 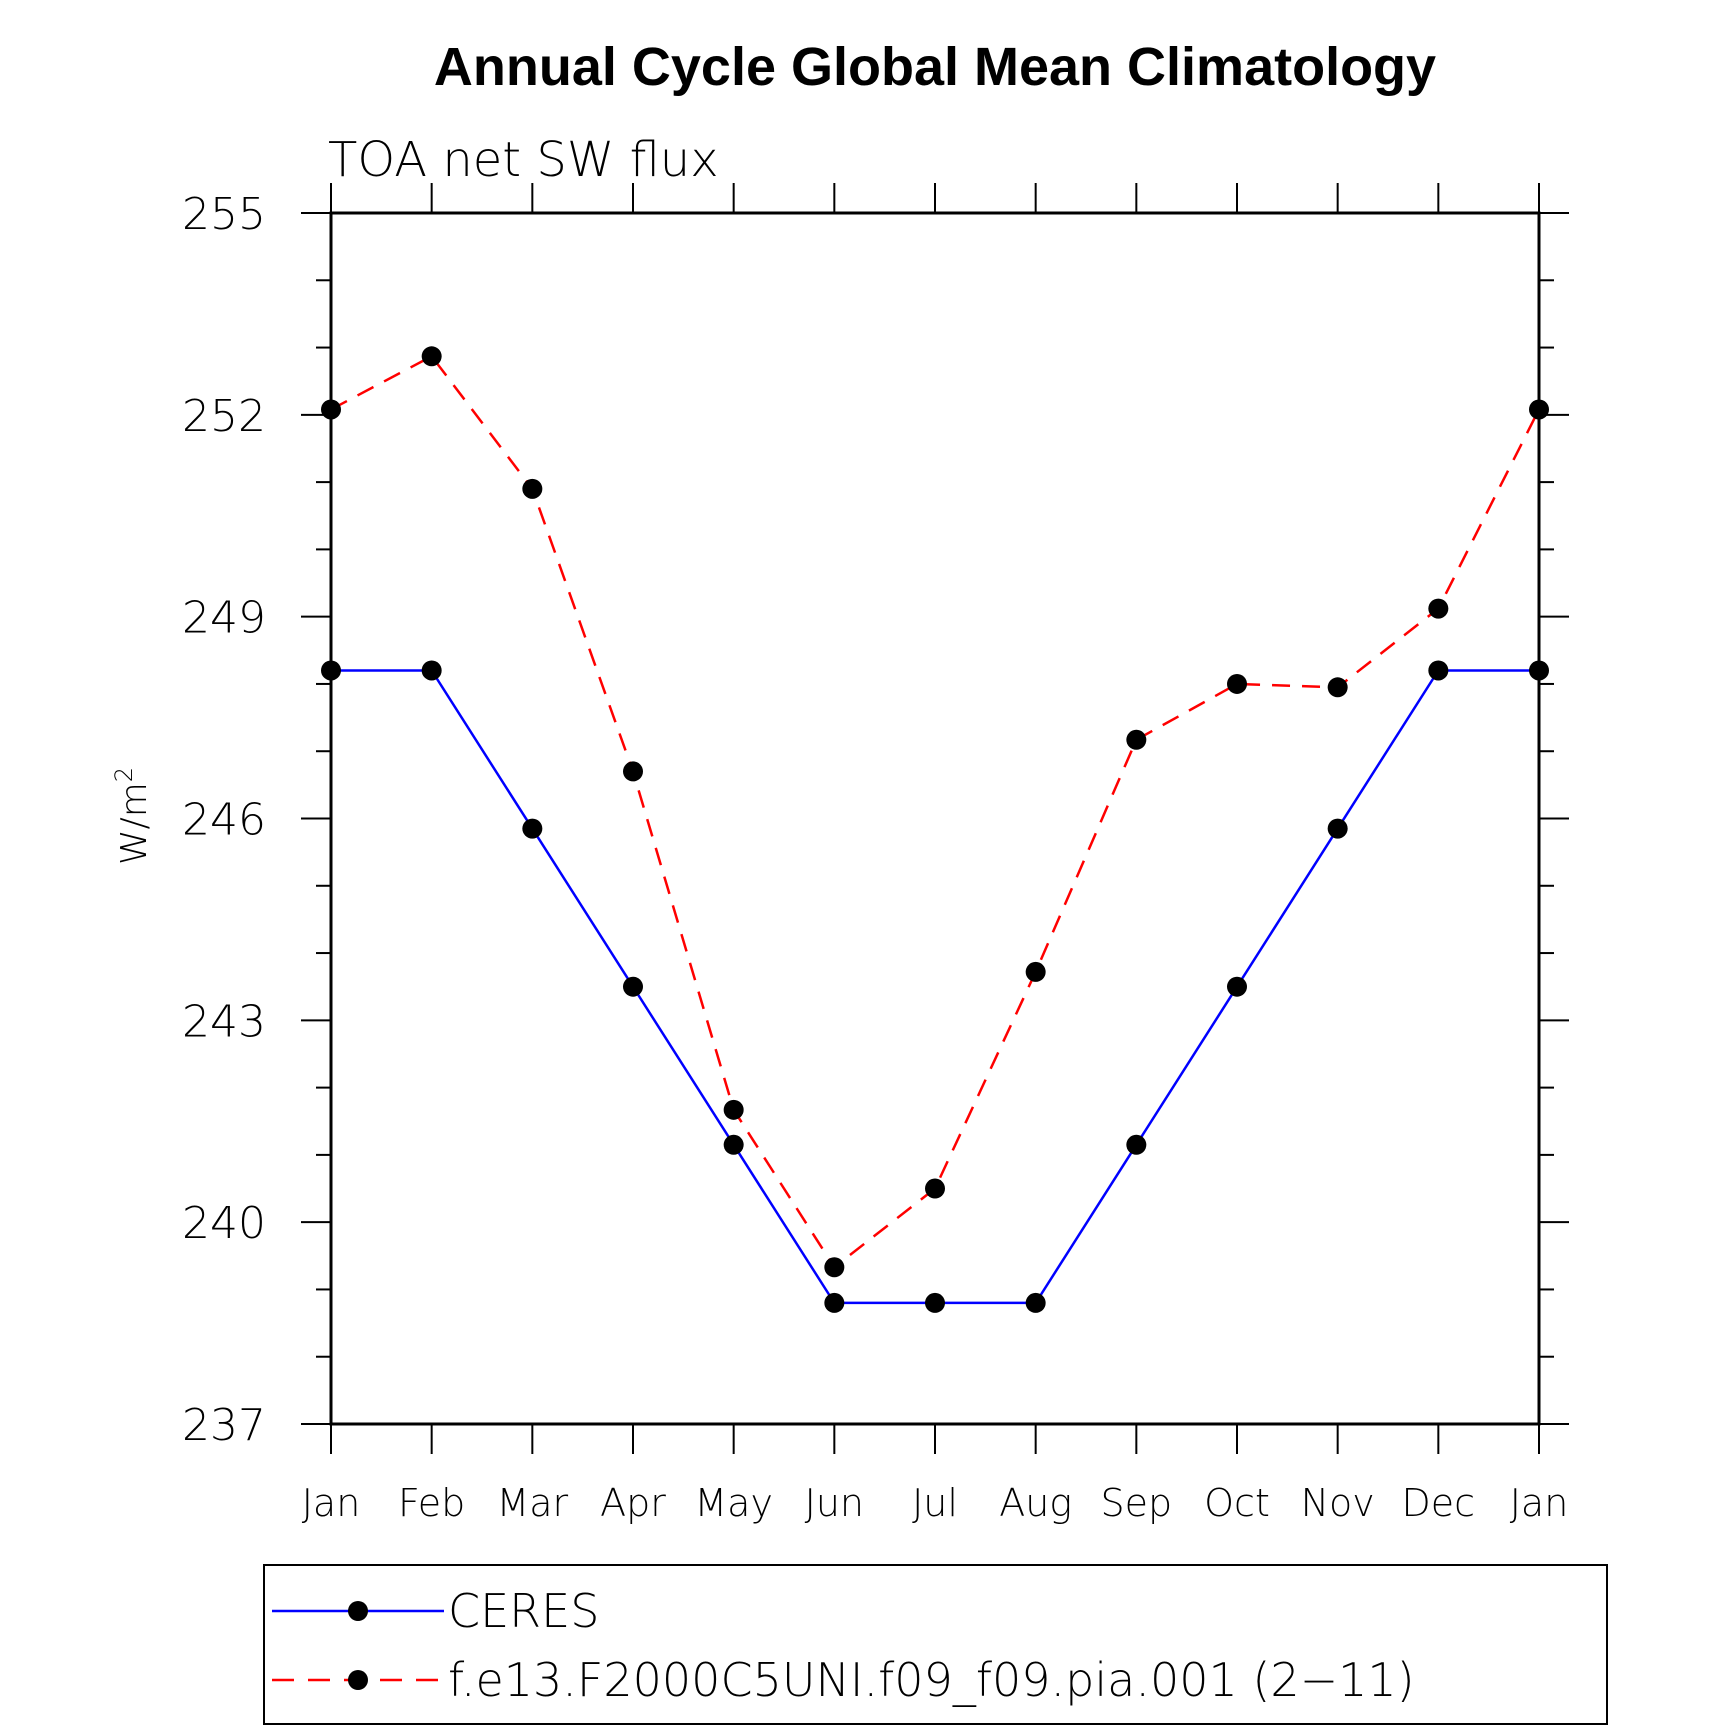 I want to click on y-tick-label: 237, so click(x=224, y=1425).